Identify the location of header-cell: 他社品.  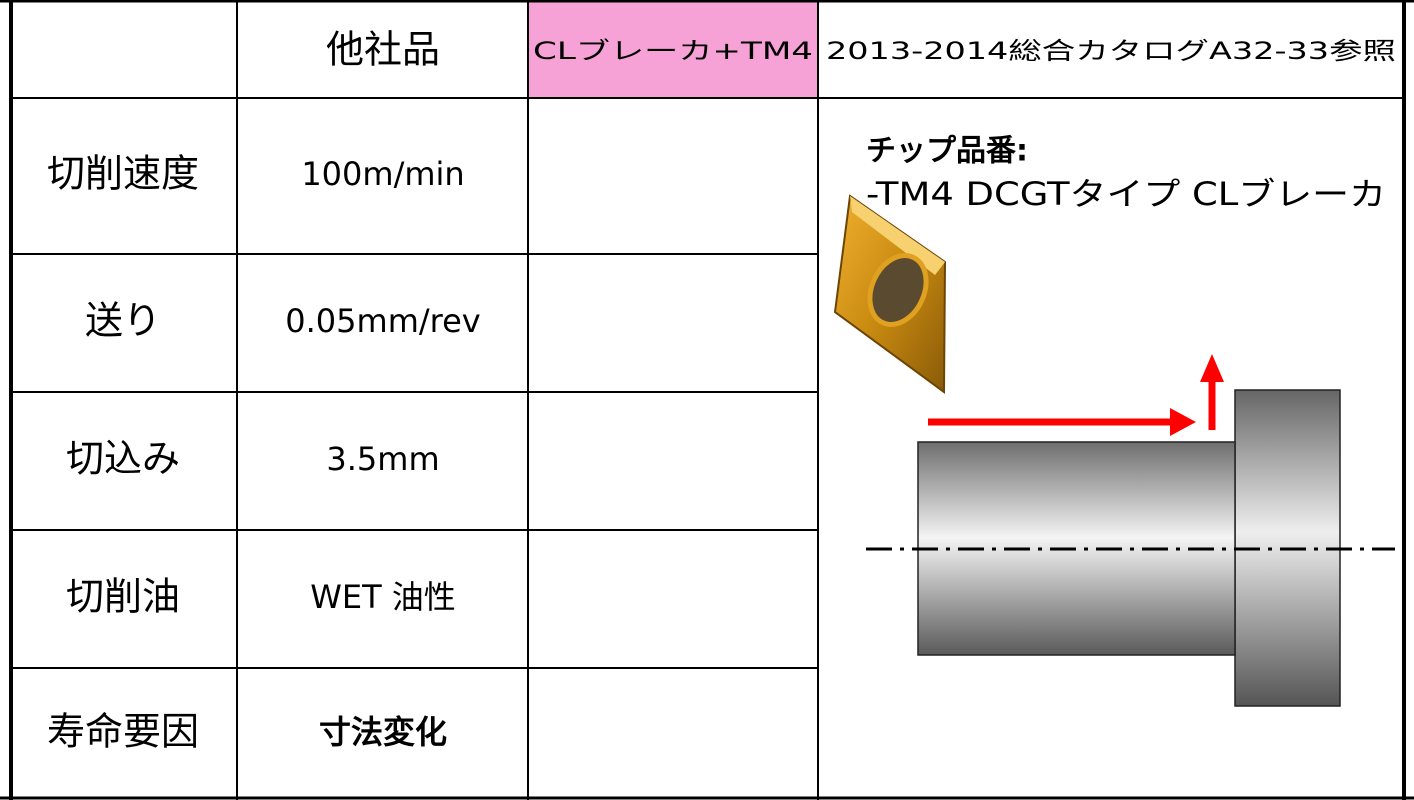
(383, 50).